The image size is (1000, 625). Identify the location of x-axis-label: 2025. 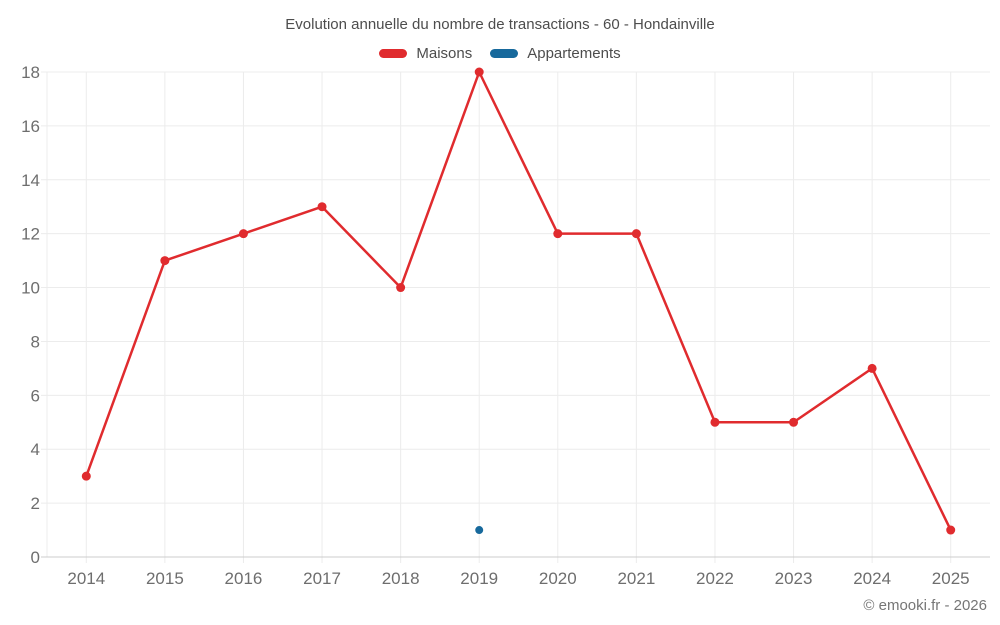
(951, 578).